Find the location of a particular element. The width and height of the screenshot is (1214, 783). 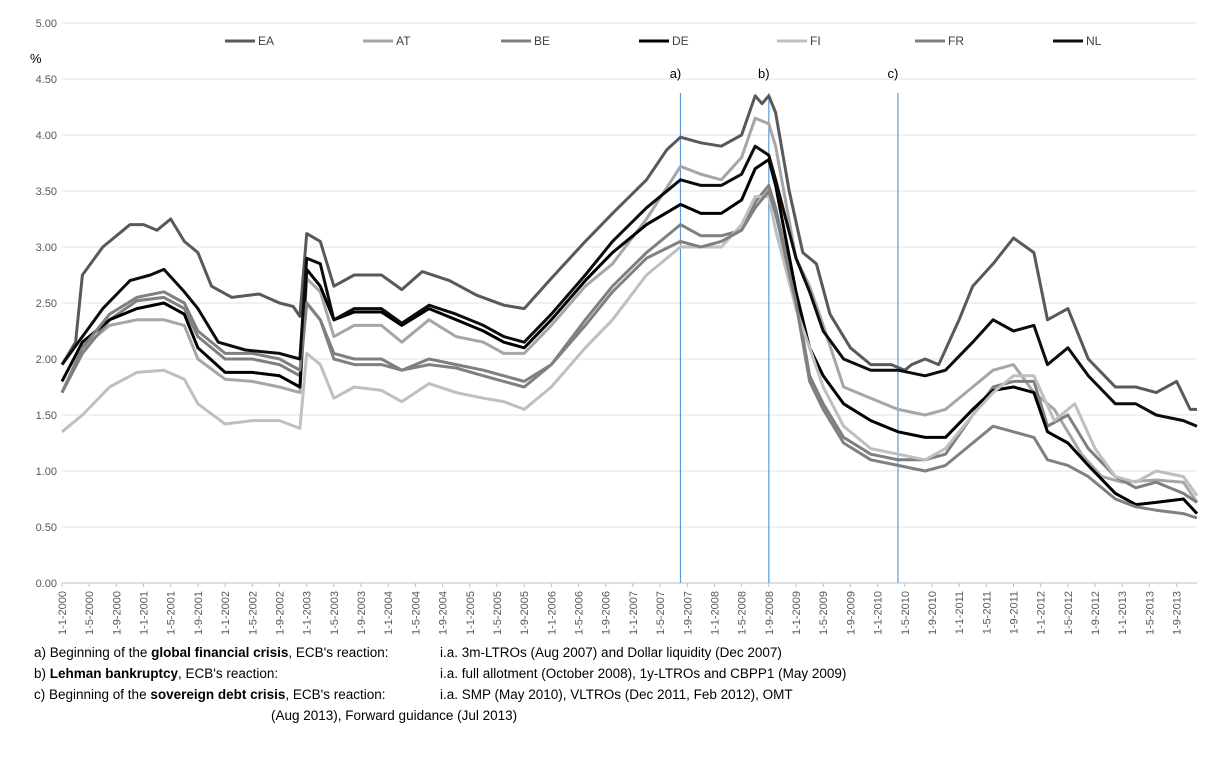

x-tick-label: 1-9-2005 is located at coordinates (525, 613).